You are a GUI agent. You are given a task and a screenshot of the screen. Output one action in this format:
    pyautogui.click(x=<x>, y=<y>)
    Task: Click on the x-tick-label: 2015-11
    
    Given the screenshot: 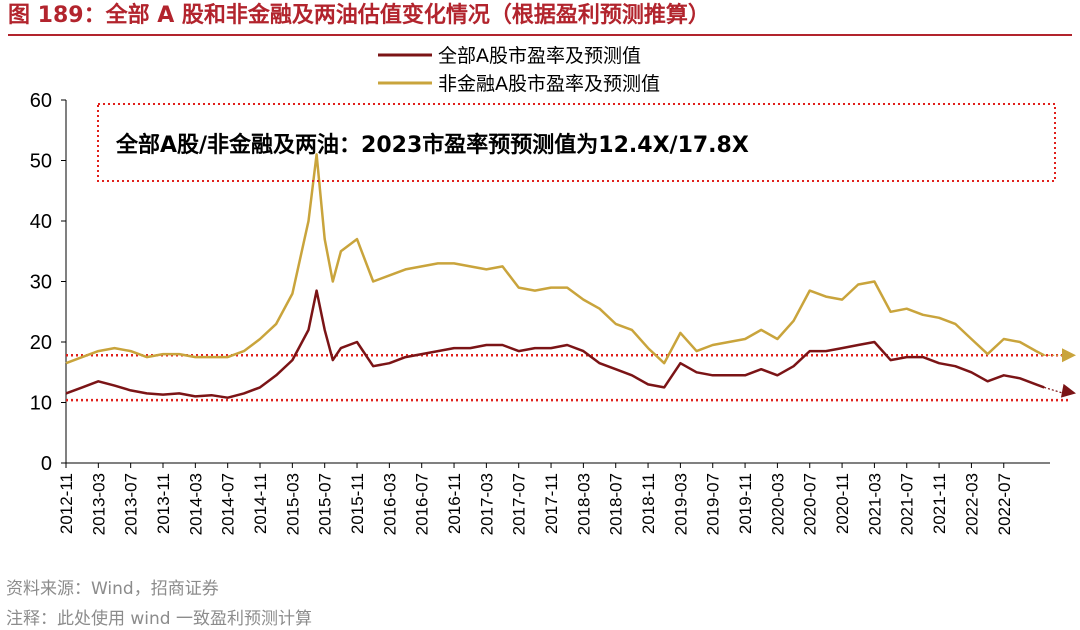 What is the action you would take?
    pyautogui.click(x=357, y=503)
    